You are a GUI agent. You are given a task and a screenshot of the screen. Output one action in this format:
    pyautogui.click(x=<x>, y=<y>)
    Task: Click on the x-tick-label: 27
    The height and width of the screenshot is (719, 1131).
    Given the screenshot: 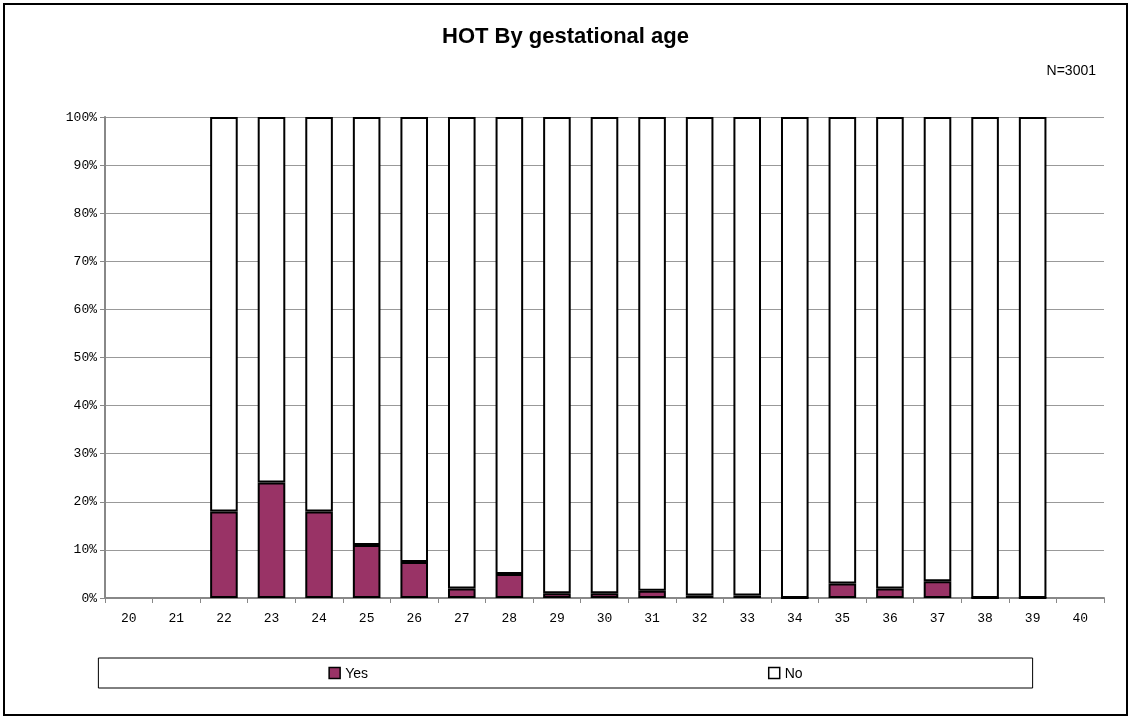 What is the action you would take?
    pyautogui.click(x=461, y=618)
    